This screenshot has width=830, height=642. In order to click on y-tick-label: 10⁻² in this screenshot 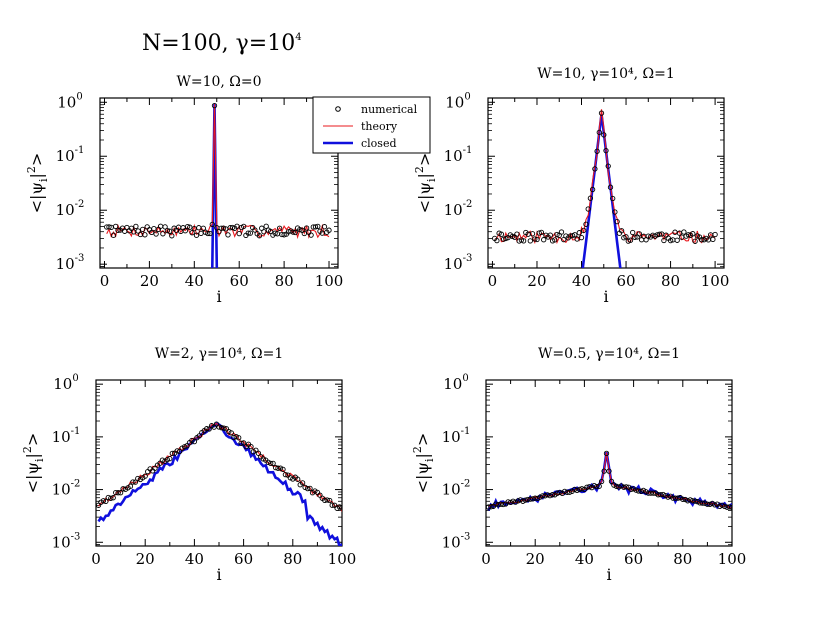, I will do `click(458, 209)`.